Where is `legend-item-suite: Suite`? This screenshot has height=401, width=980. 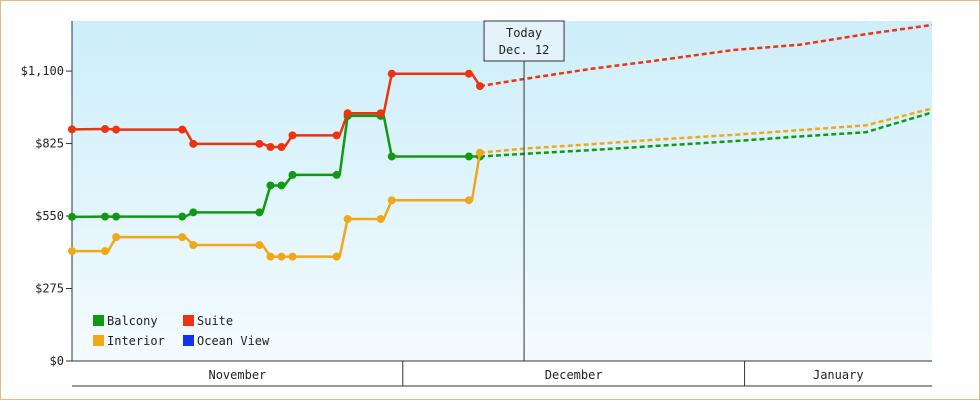 legend-item-suite: Suite is located at coordinates (208, 321).